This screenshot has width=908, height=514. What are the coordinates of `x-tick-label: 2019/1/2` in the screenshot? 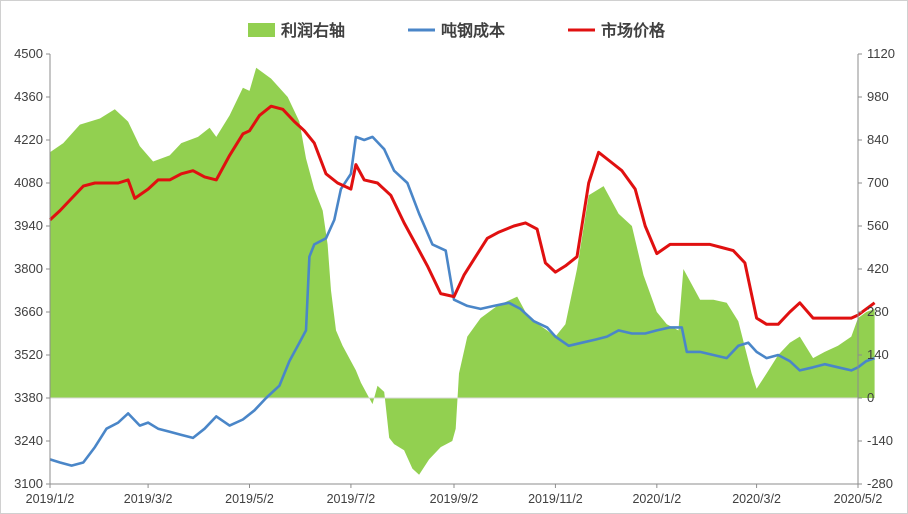 It's located at (50, 499).